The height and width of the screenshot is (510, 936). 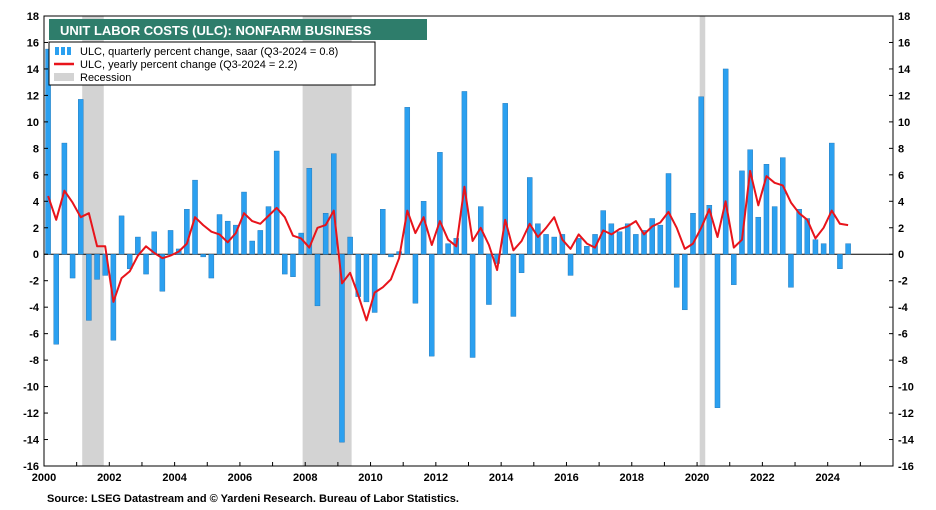 I want to click on legend-swatch-recession, so click(x=64, y=77).